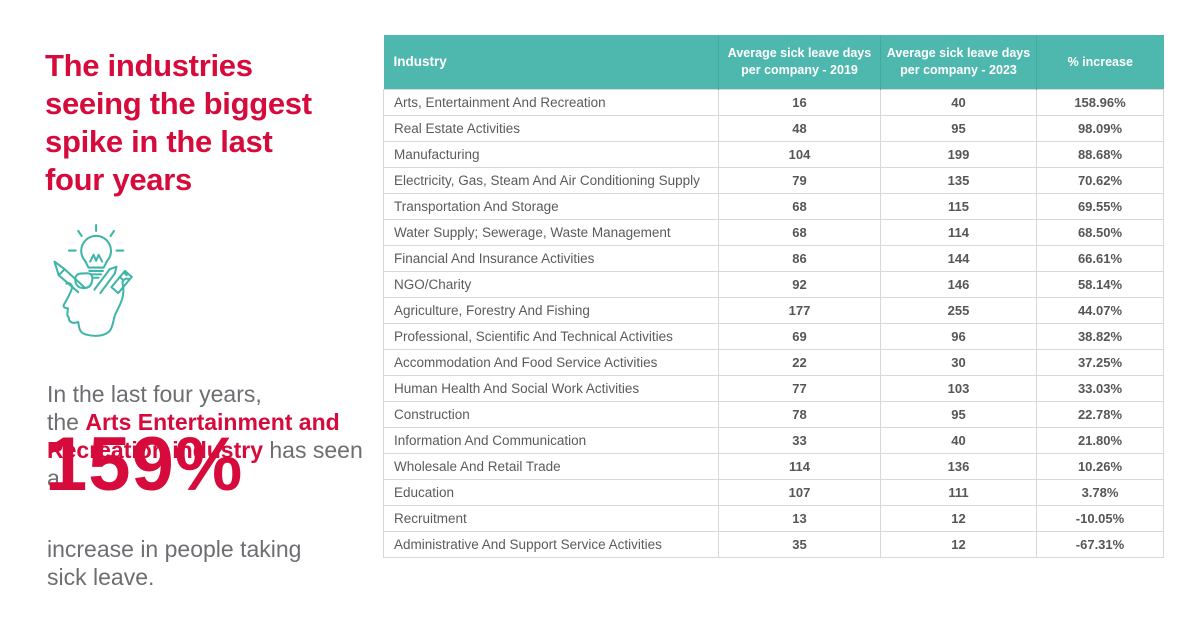 The width and height of the screenshot is (1200, 628). I want to click on industry-cell: Wholesale And Retail Trade, so click(551, 466).